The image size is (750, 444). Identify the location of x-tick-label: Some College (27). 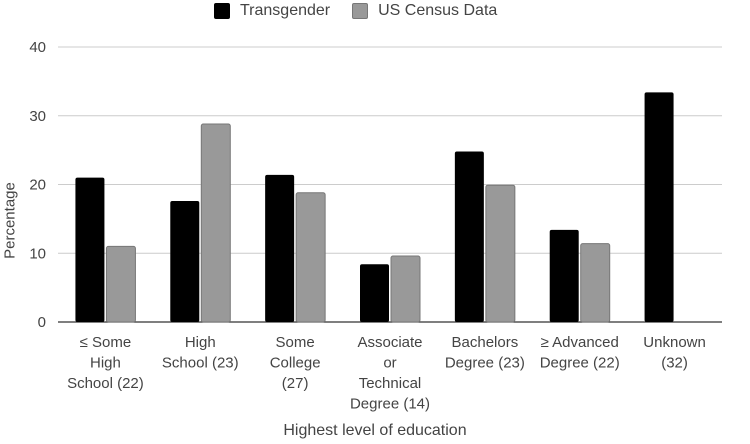
(295, 363).